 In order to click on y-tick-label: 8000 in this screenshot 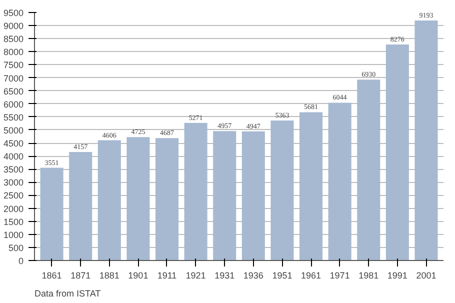, I will do `click(13, 52)`.